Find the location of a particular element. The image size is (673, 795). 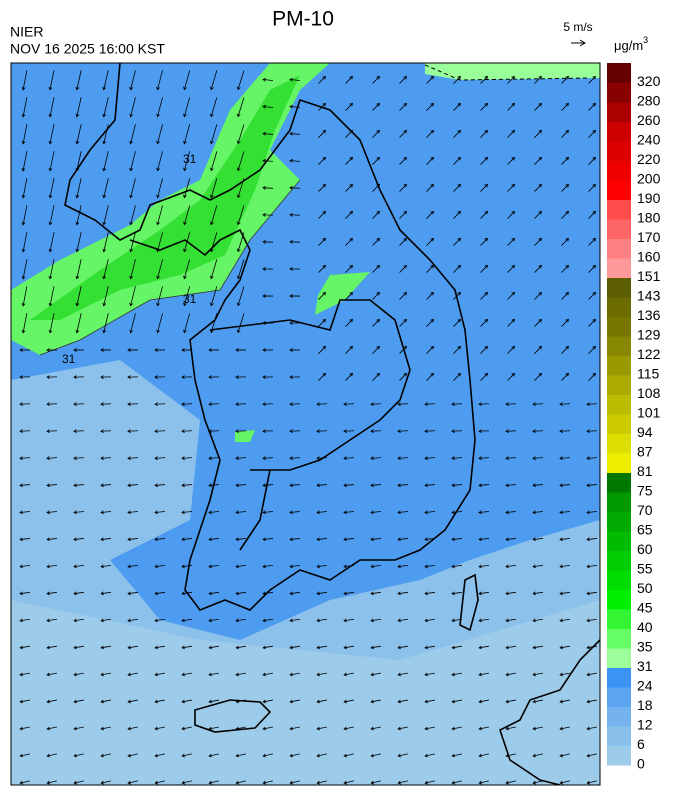

datetime: NOV 16 2025 16:00 KST is located at coordinates (87, 49).